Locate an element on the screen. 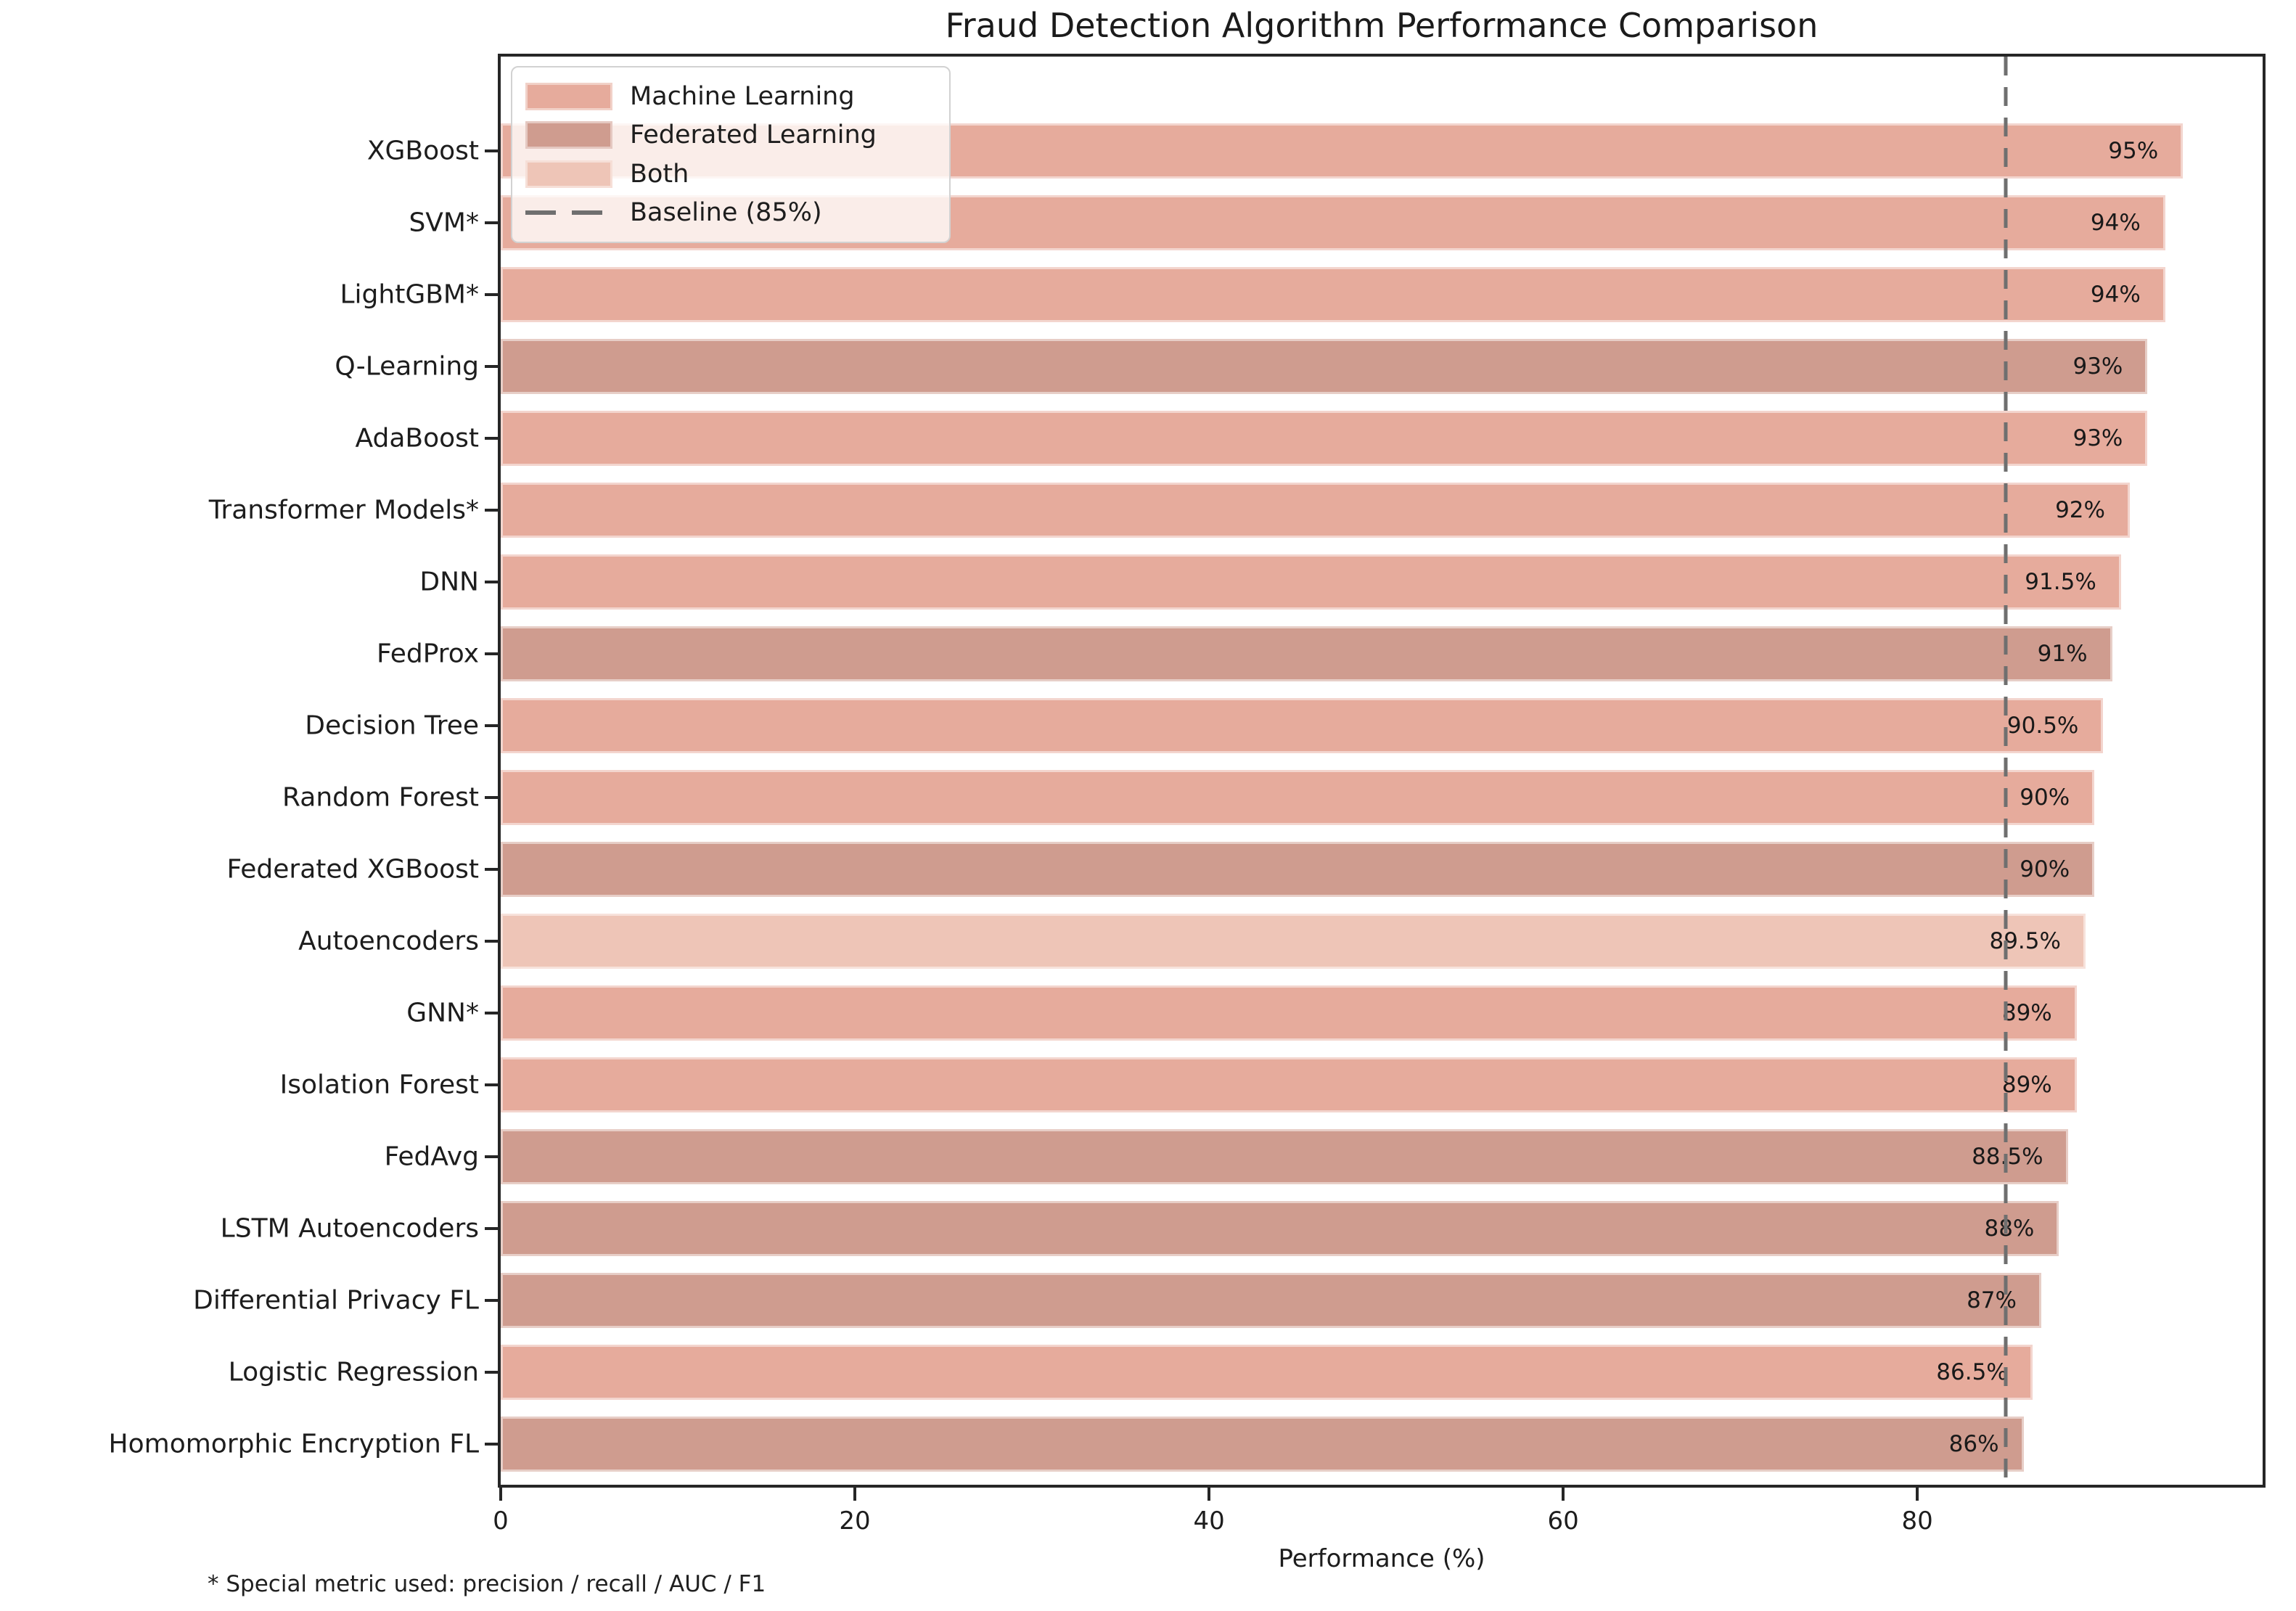  bar-fedprox: 91% is located at coordinates (1306, 654).